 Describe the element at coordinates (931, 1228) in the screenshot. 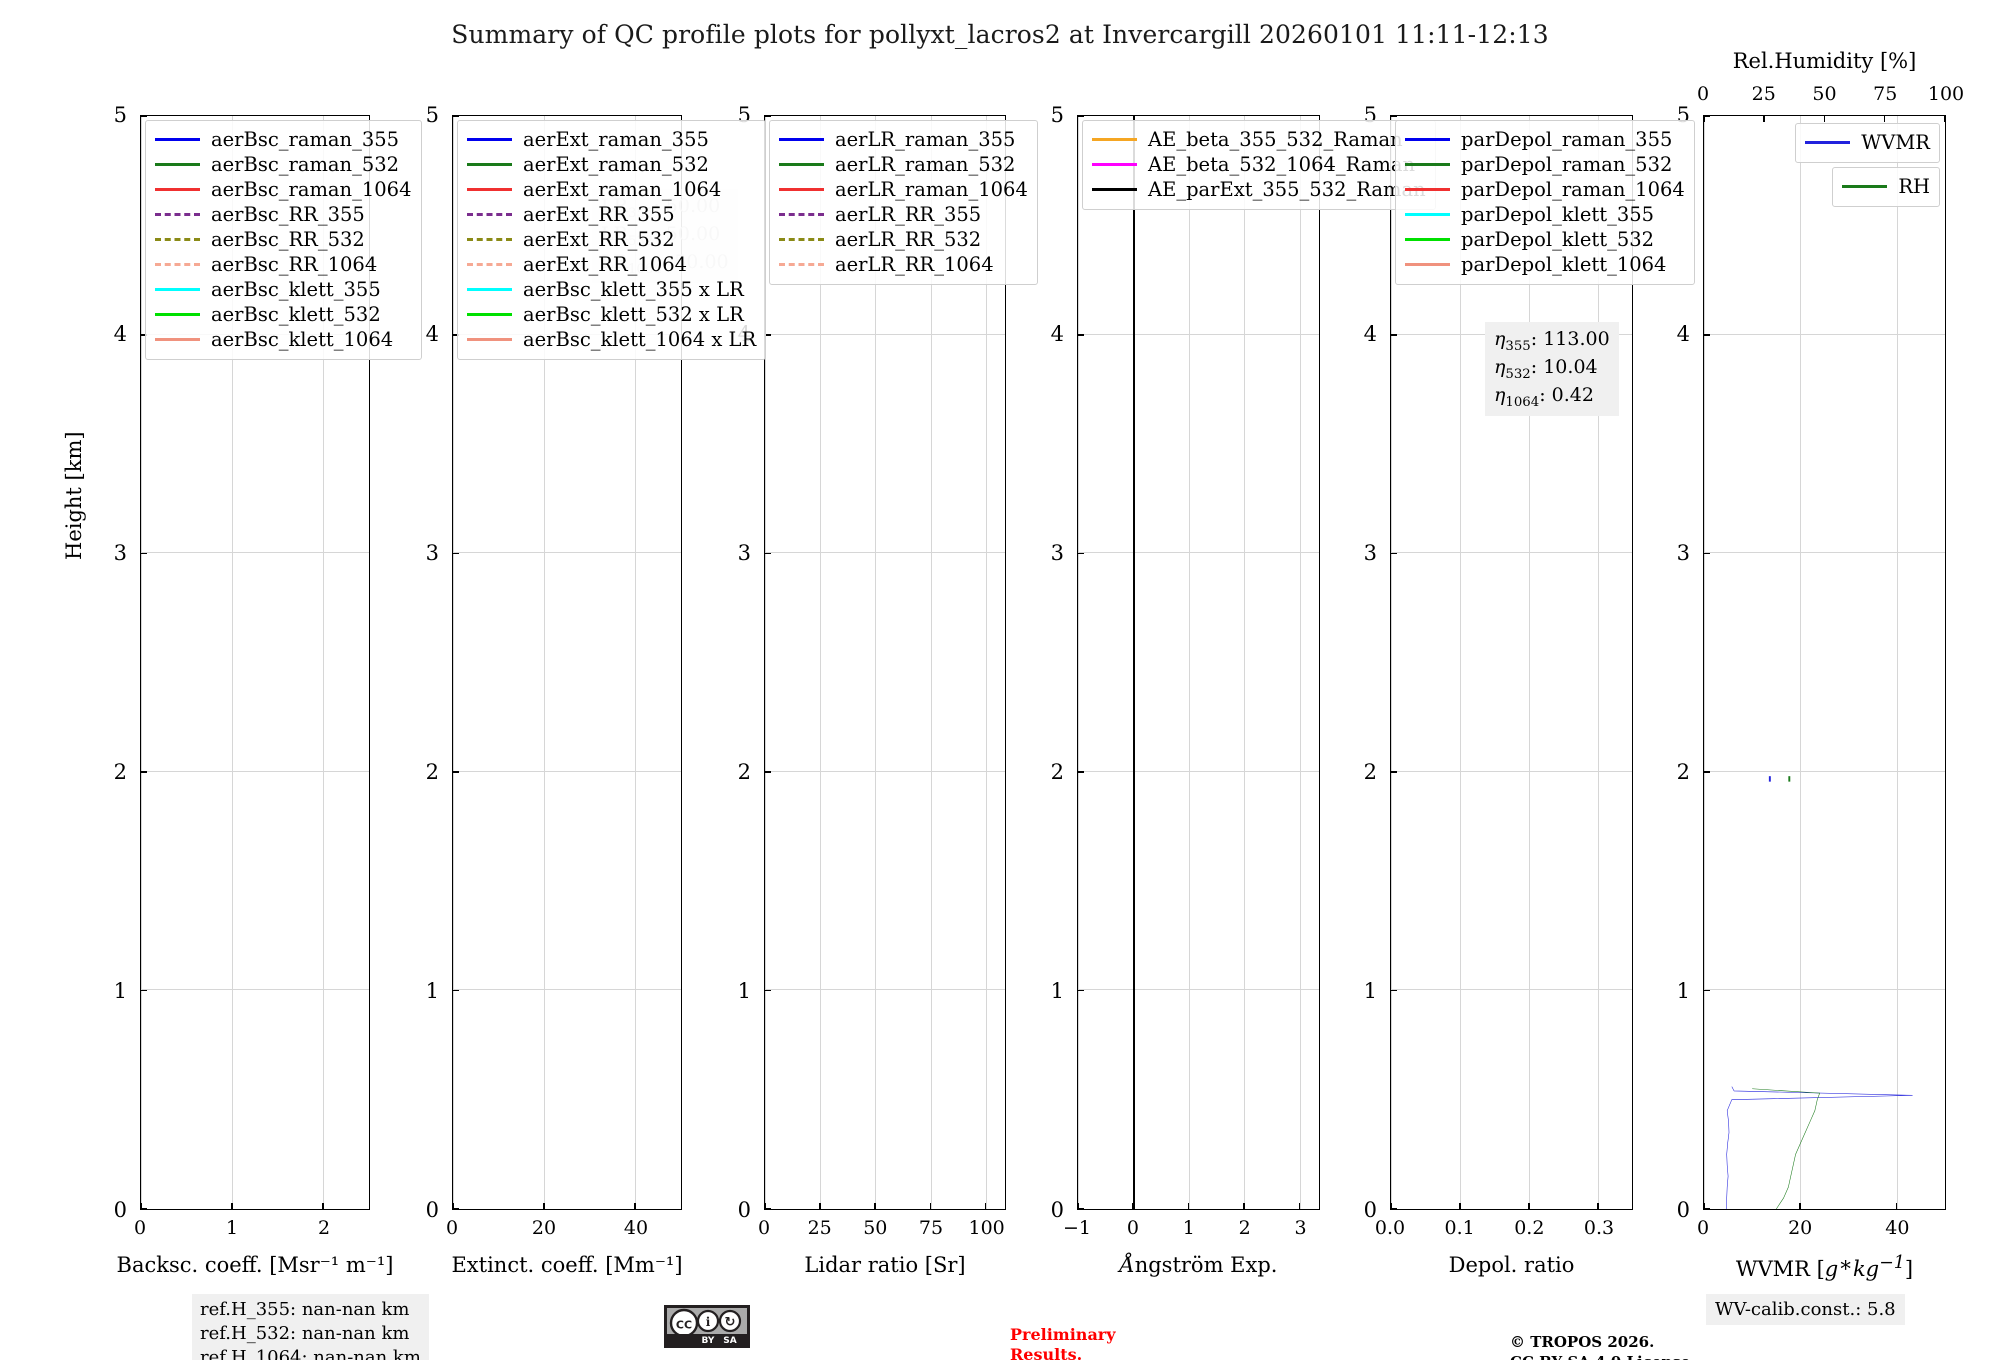

I see `x-tick-label: 75` at that location.